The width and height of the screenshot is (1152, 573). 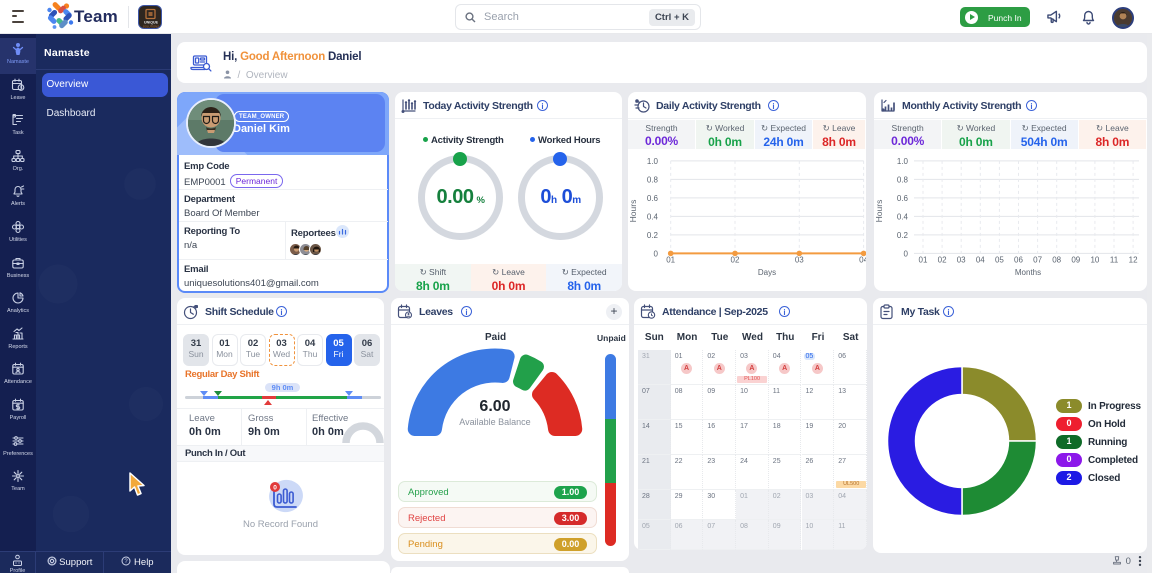 What do you see at coordinates (1037, 260) in the screenshot?
I see `svg-text: 07` at bounding box center [1037, 260].